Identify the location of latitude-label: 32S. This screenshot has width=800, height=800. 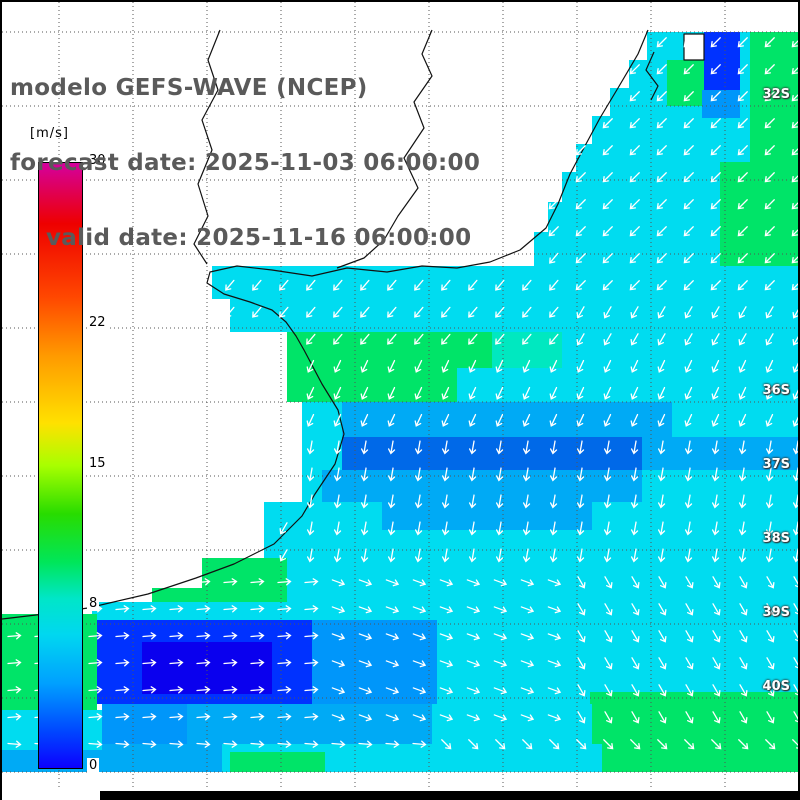
(776, 94).